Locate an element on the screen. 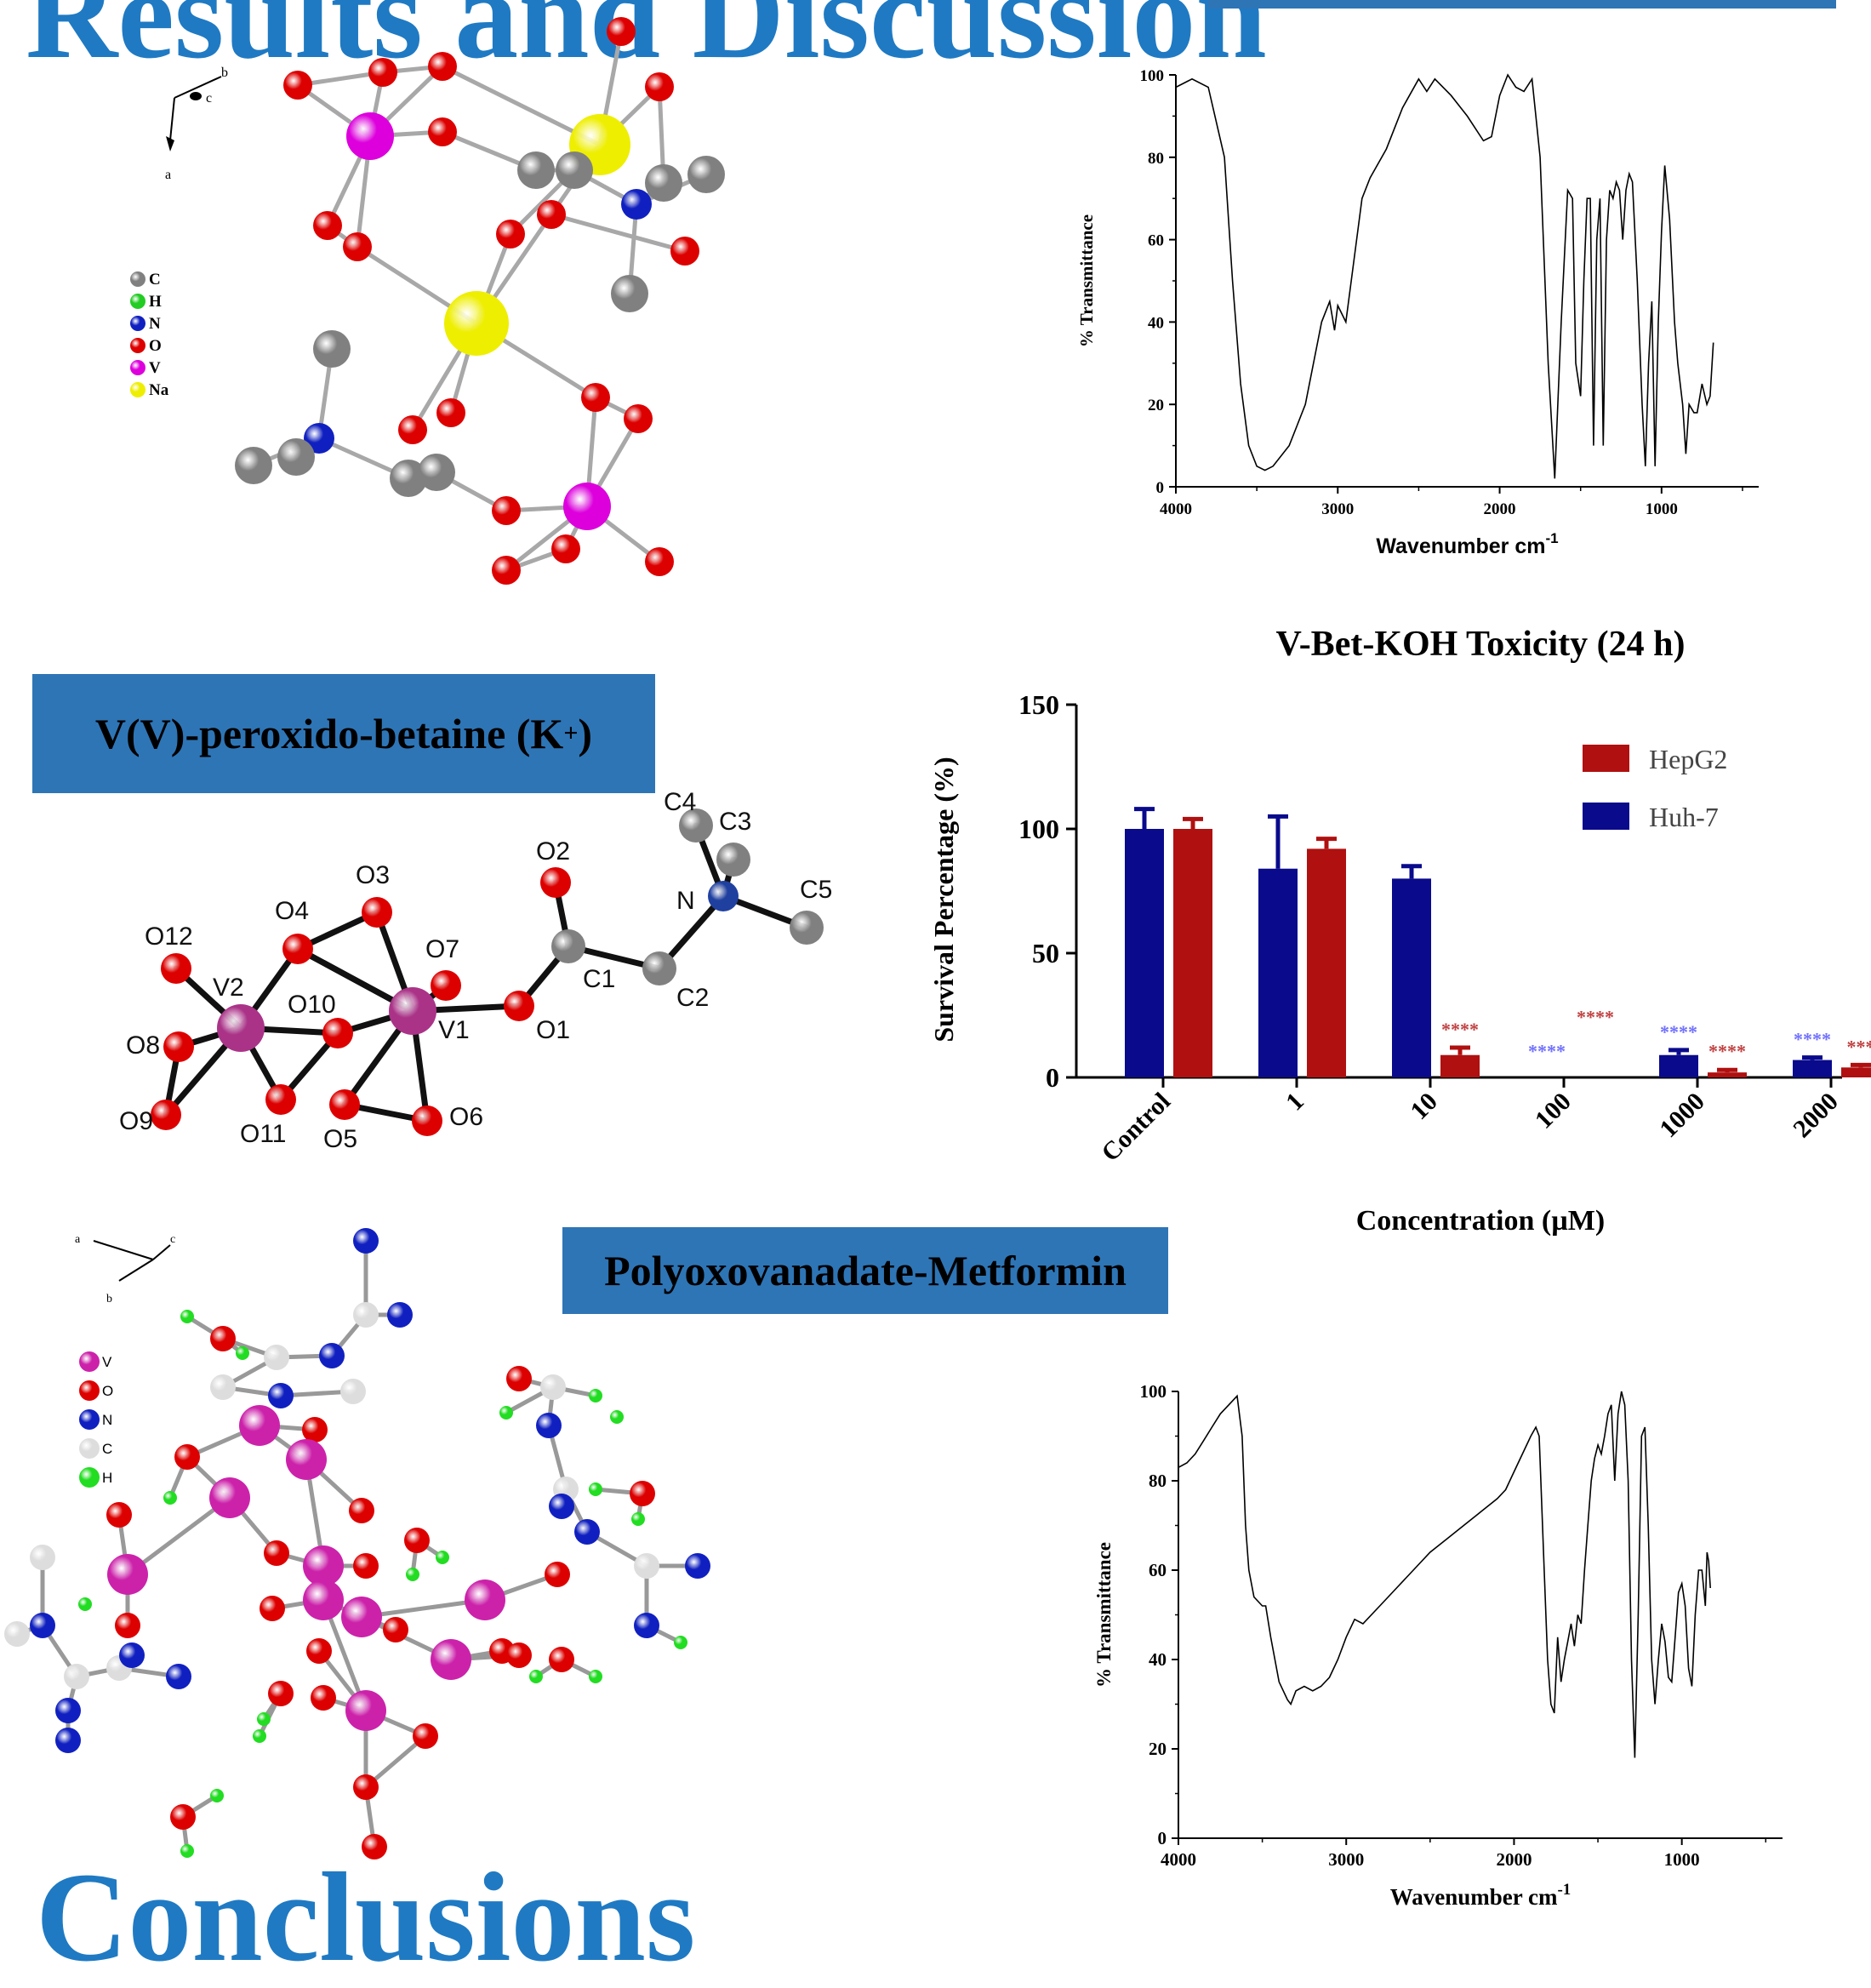 The height and width of the screenshot is (1988, 1871). legend-label-c: C is located at coordinates (155, 279).